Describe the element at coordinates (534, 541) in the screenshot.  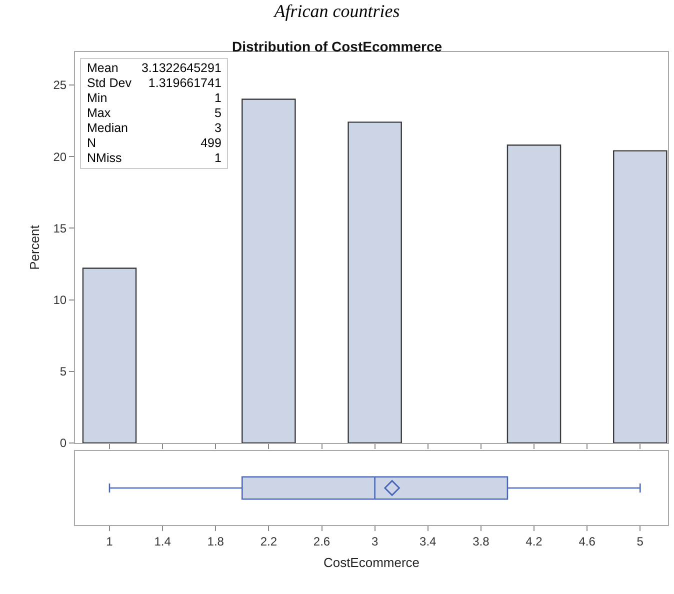
I see `x-tick-label: 4.2` at that location.